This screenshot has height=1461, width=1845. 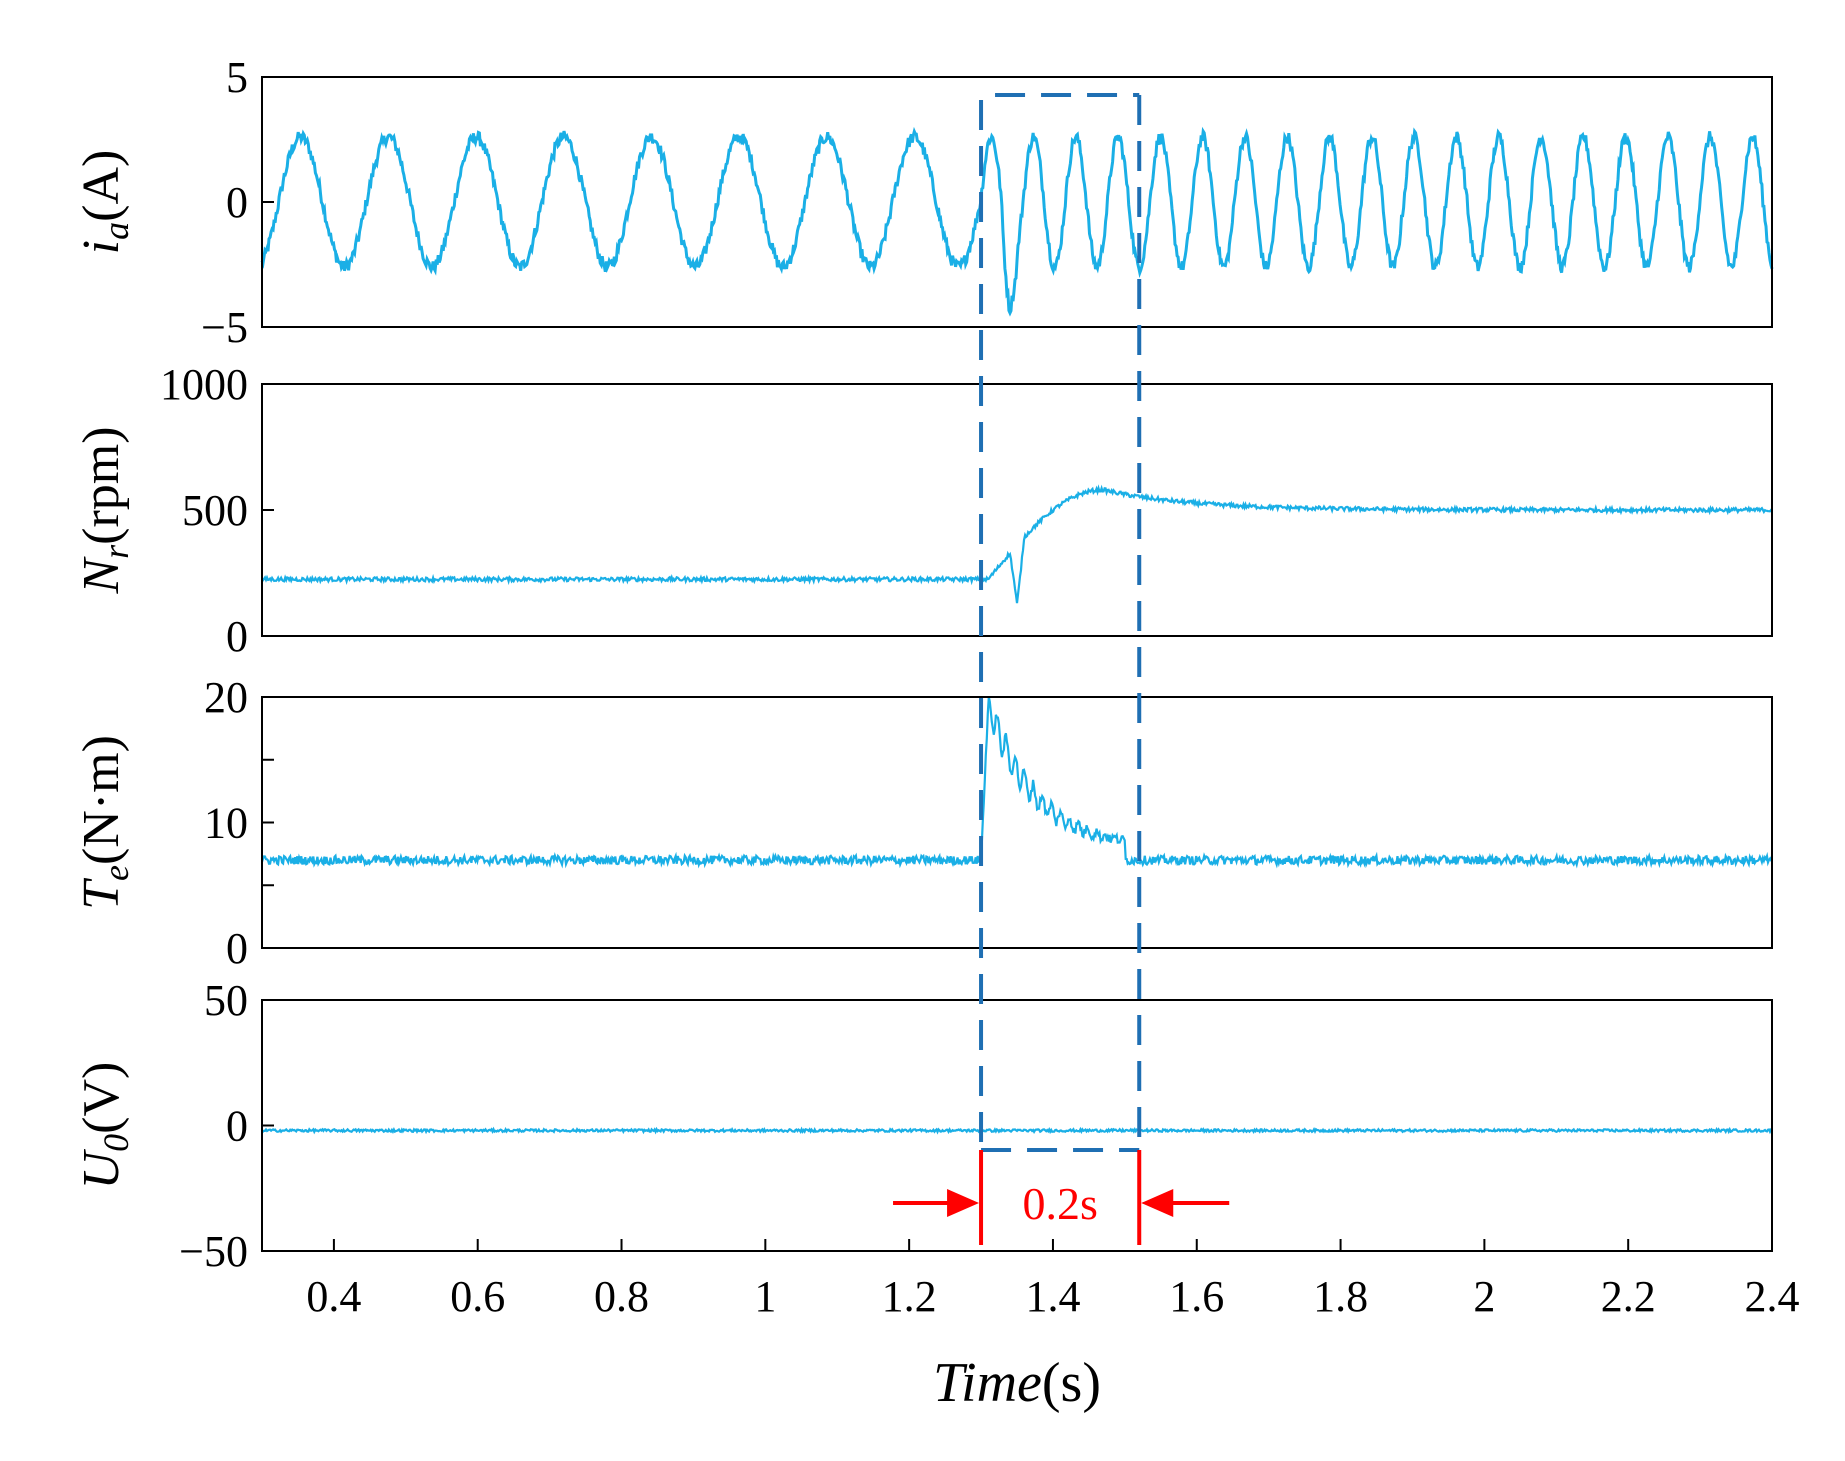 What do you see at coordinates (101, 575) in the screenshot?
I see `y-label-symbol: N` at bounding box center [101, 575].